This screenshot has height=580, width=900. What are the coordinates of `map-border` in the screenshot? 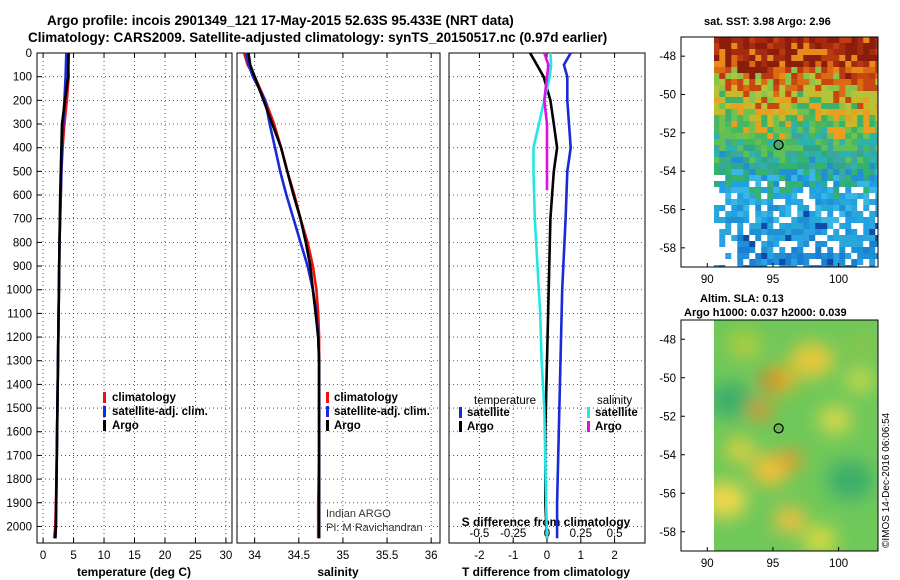 It's located at (779, 152).